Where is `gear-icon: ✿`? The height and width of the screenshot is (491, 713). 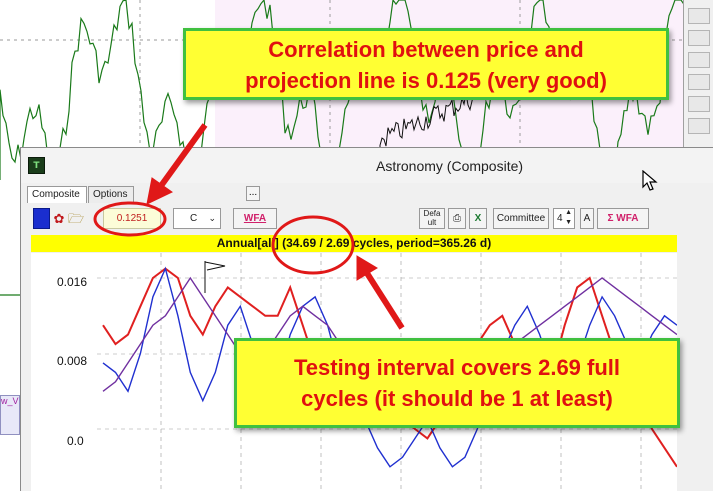
gear-icon: ✿ is located at coordinates (59, 218).